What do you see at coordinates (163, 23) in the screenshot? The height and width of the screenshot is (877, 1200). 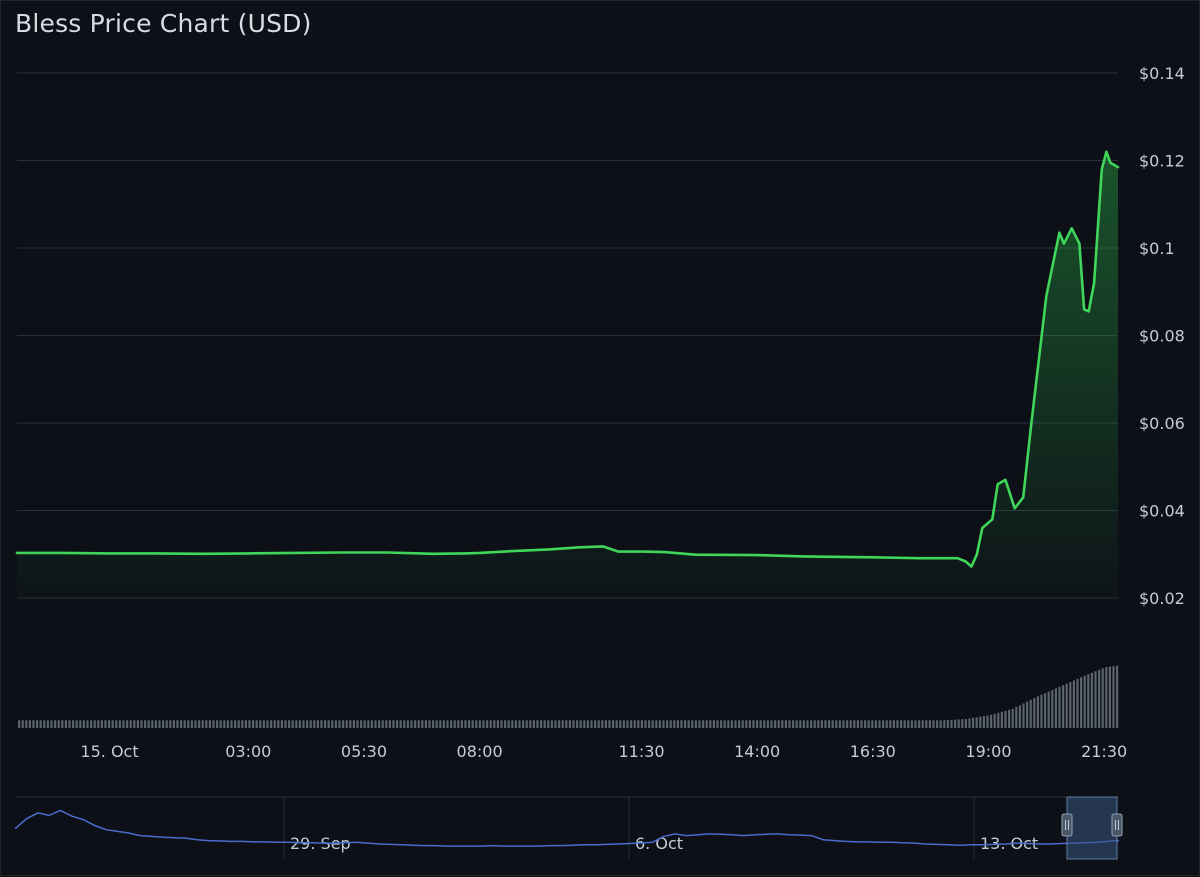 I see `chart-title: Bless Price Chart (USD)` at bounding box center [163, 23].